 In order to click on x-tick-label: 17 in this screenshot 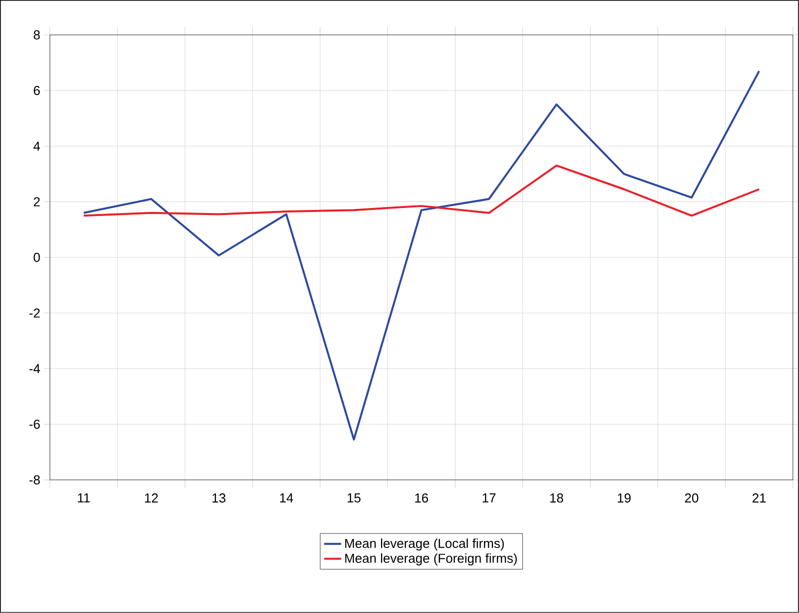, I will do `click(489, 498)`.